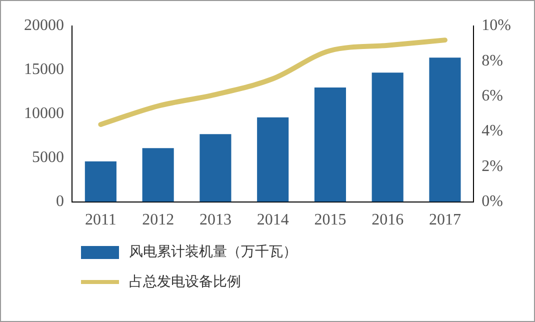  What do you see at coordinates (492, 61) in the screenshot?
I see `y2-tick-label: 8%` at bounding box center [492, 61].